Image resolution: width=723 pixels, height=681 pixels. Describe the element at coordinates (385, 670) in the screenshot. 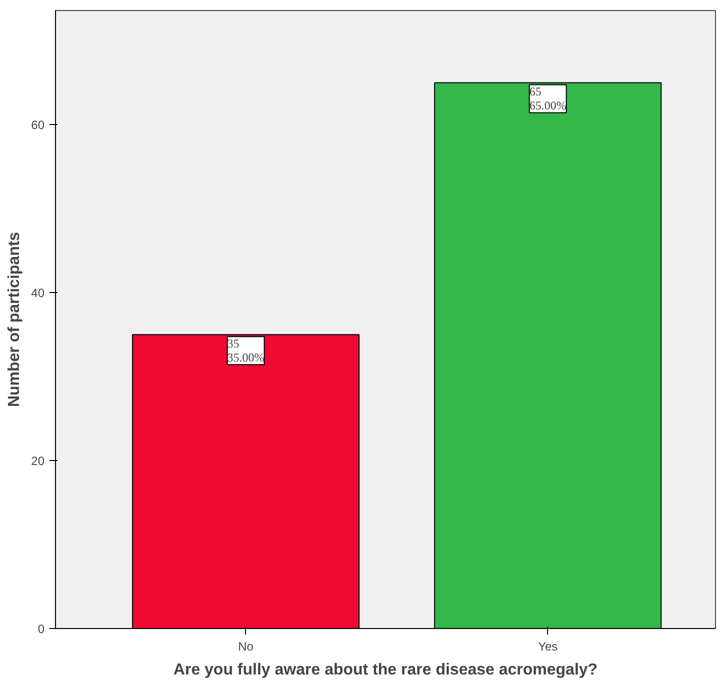

I see `x-axis-title: Are you fully aware about the rare disease acromegaly?` at that location.